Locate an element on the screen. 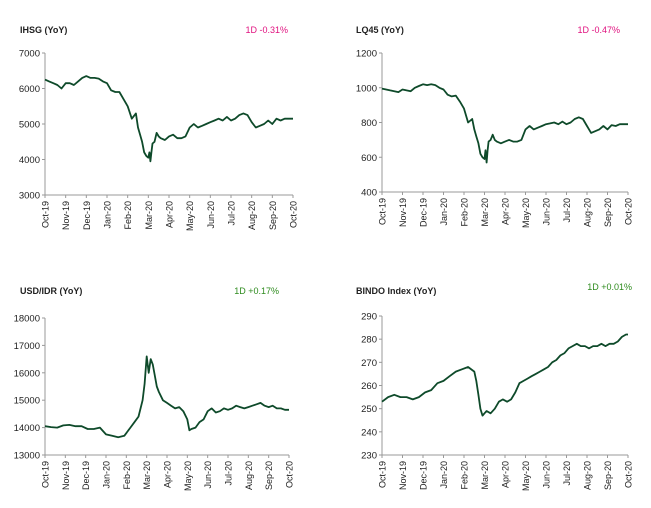 This screenshot has height=508, width=651. y-tick-label: 13000 is located at coordinates (27, 456).